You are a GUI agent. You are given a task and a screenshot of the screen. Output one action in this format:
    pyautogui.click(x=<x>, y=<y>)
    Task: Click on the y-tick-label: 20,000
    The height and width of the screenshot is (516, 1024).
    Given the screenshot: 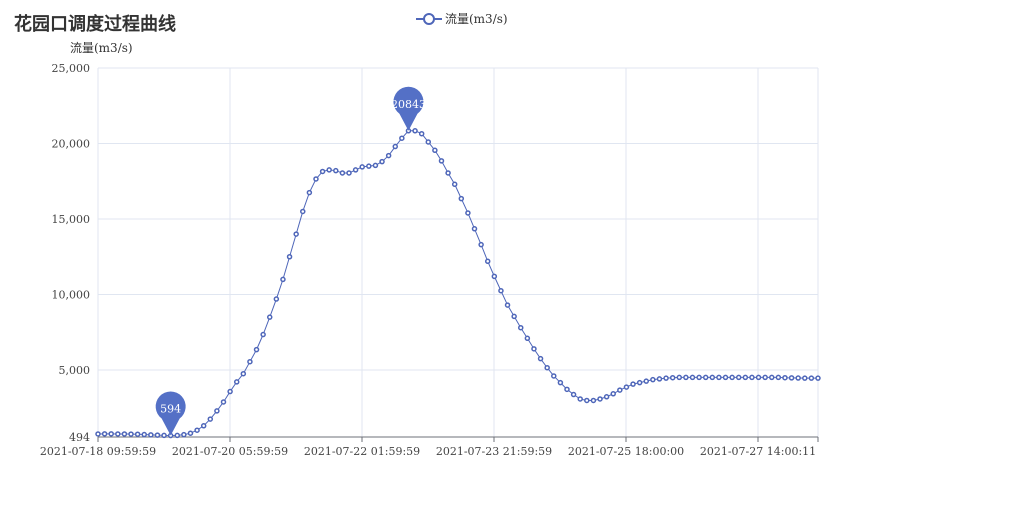 What is the action you would take?
    pyautogui.click(x=71, y=144)
    